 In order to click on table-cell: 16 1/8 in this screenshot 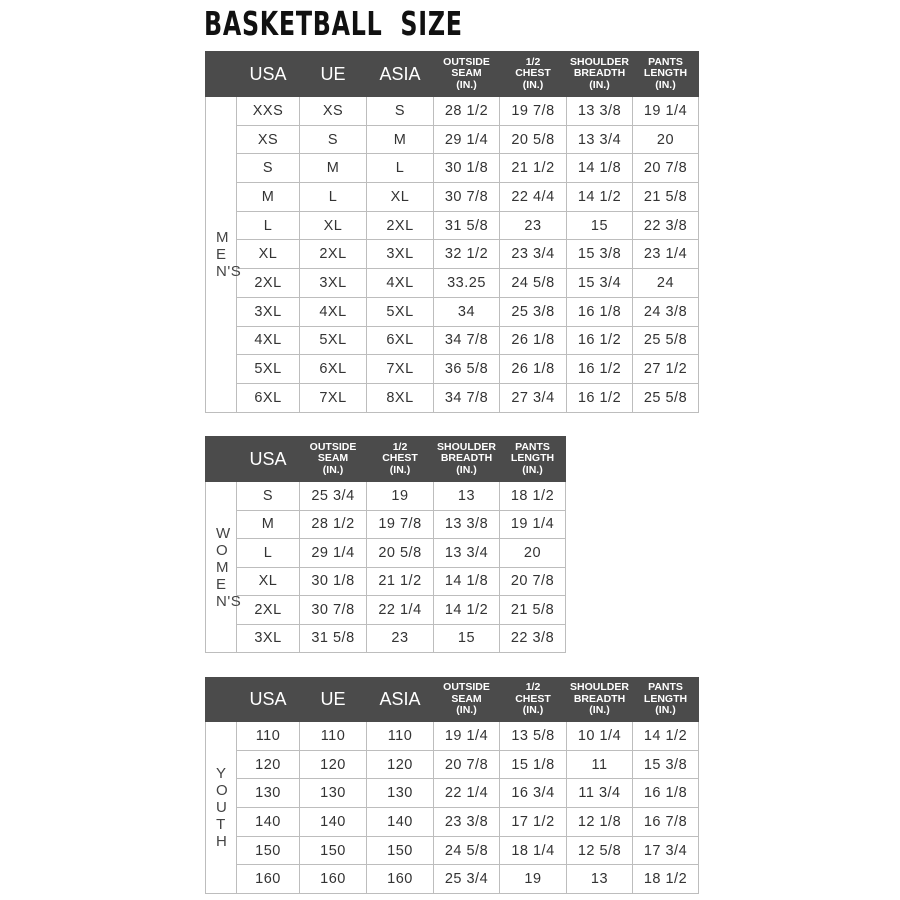, I will do `click(665, 793)`.